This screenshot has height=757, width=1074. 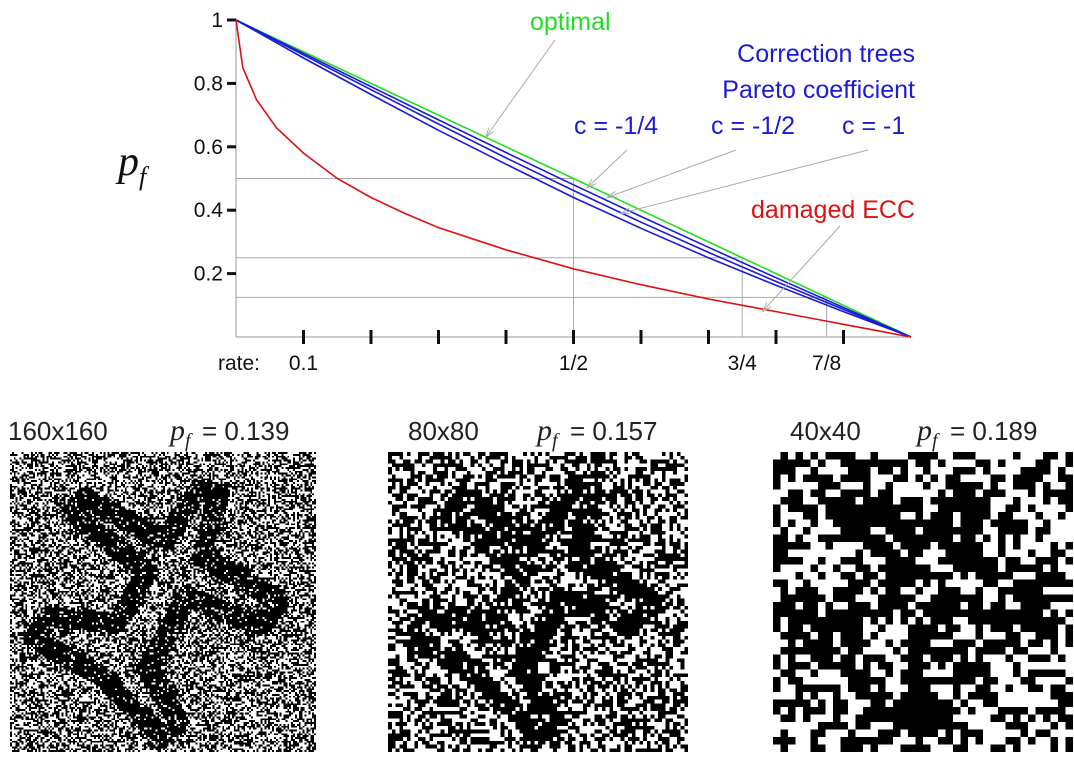 I want to click on annotation-c-quarter: c = -1/4, so click(x=616, y=126).